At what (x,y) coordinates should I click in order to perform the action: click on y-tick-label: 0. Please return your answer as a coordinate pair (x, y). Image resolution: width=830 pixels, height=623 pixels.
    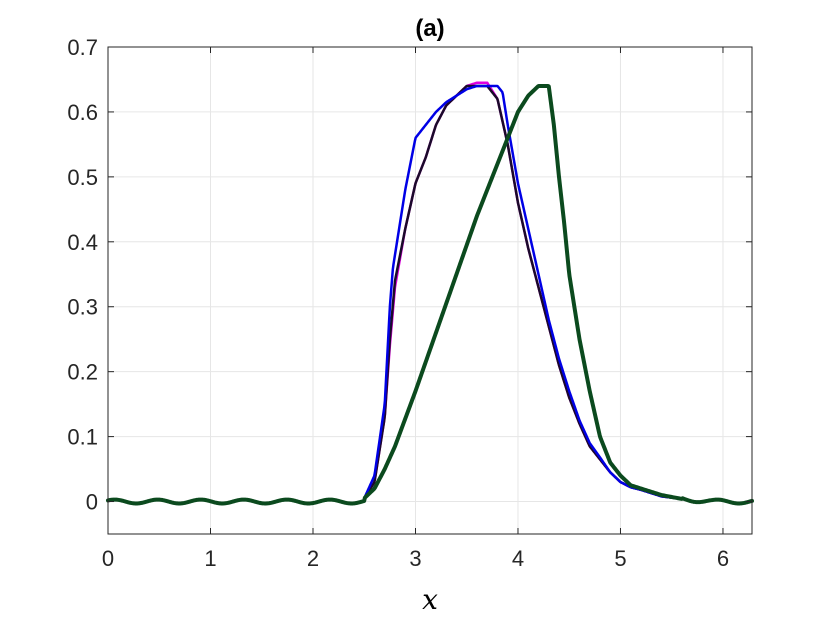
    Looking at the image, I should click on (92, 502).